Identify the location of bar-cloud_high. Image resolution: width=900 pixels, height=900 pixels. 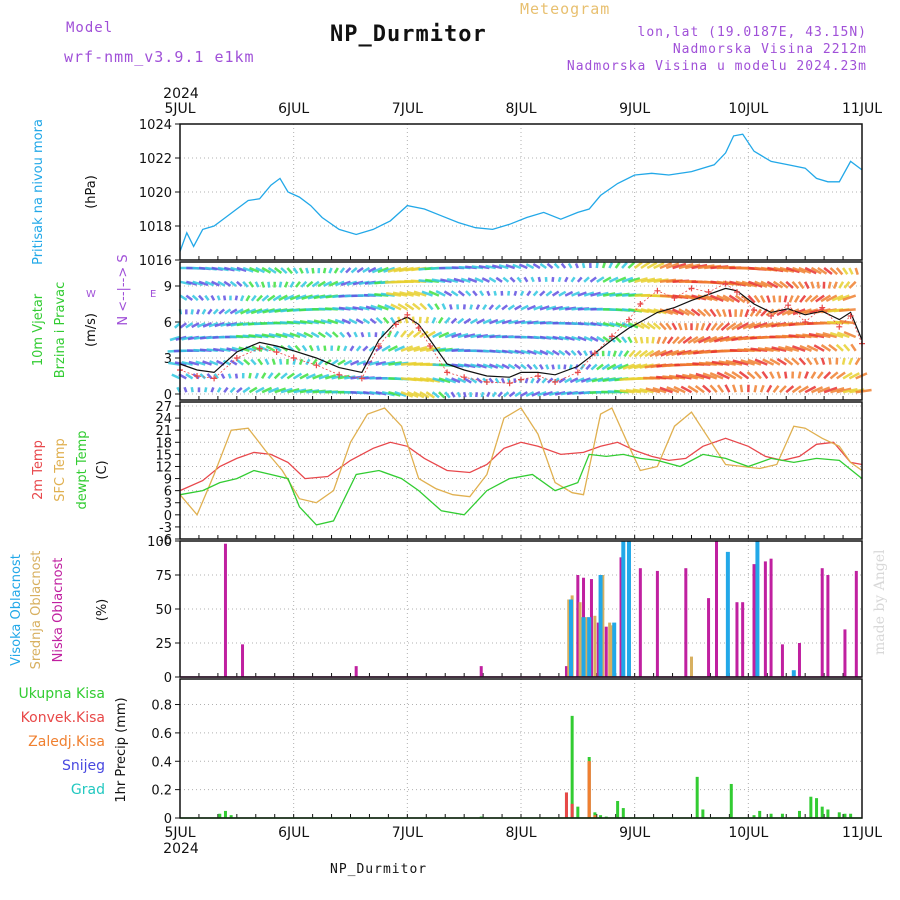
(757, 609).